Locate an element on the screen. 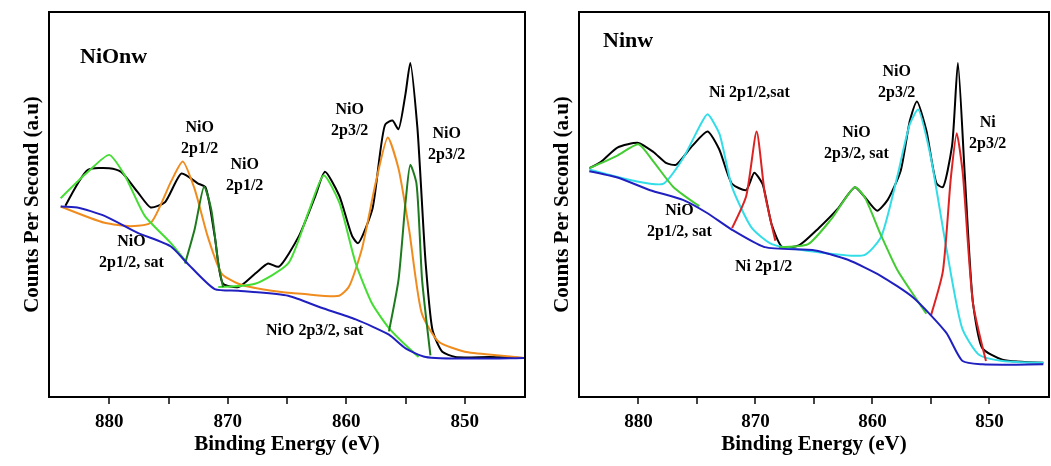 The image size is (1051, 466). chart-title: Ninw is located at coordinates (628, 39).